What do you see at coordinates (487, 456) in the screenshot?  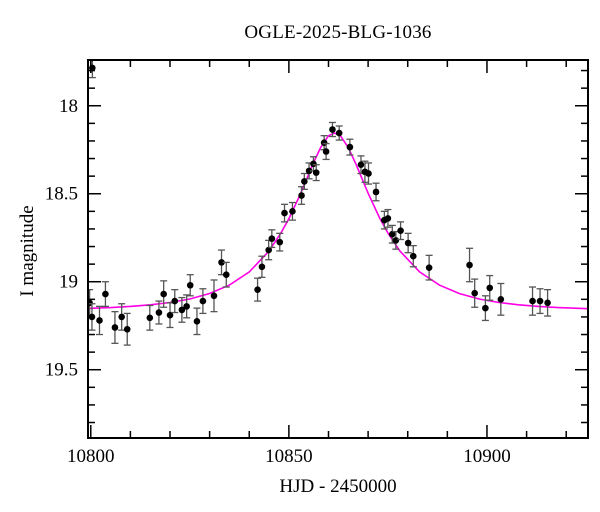 I see `x-tick-label: 10900` at bounding box center [487, 456].